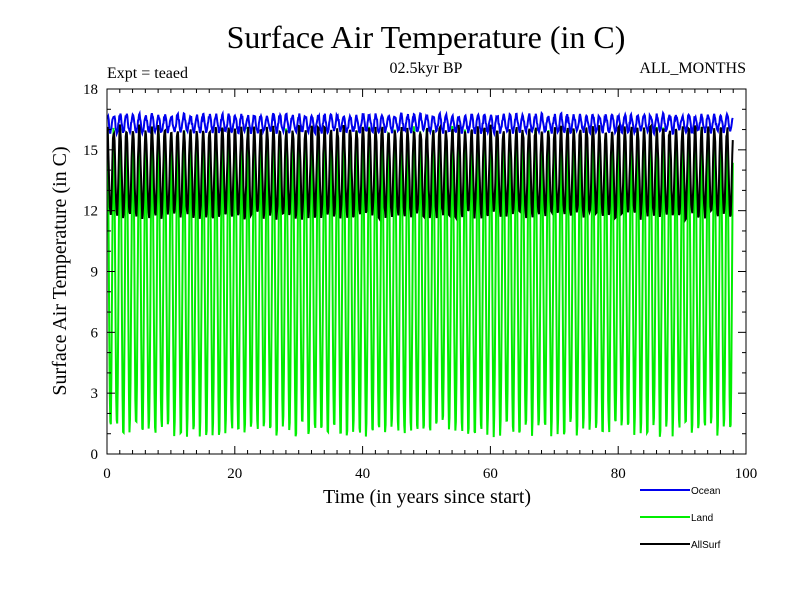 The width and height of the screenshot is (800, 600). What do you see at coordinates (420, 172) in the screenshot?
I see `series-line-allsurf` at bounding box center [420, 172].